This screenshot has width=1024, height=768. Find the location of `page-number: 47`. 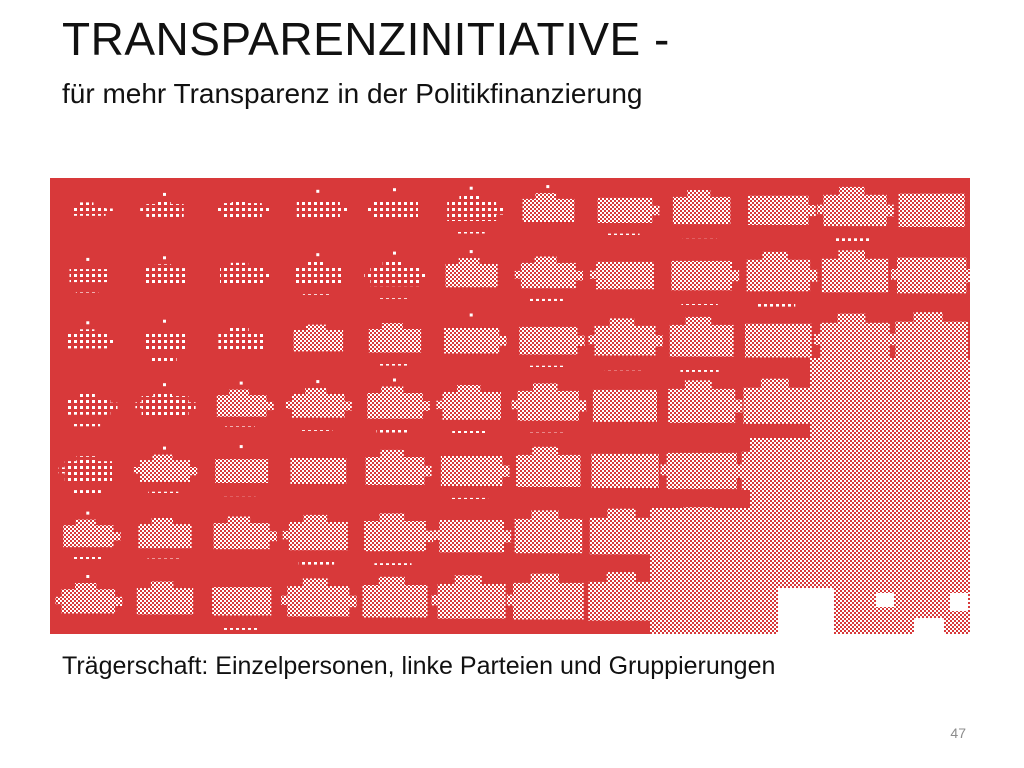

page-number: 47 is located at coordinates (958, 733).